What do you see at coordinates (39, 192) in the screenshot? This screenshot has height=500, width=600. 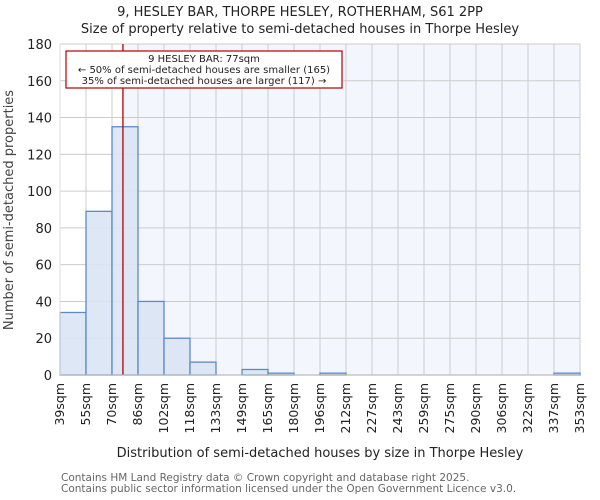 I see `y-tick-label: 100` at bounding box center [39, 192].